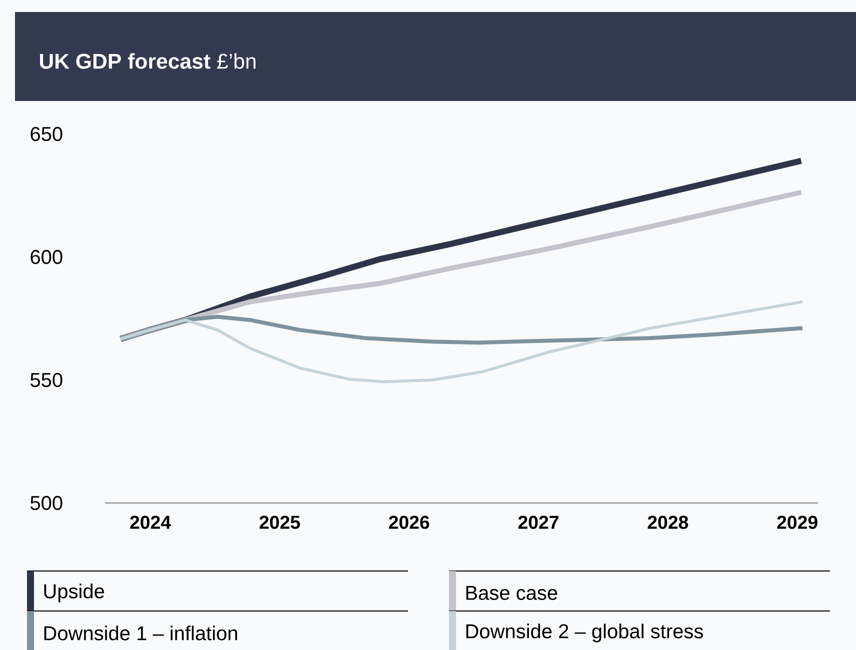  I want to click on y-tick-label: 500, so click(46, 503).